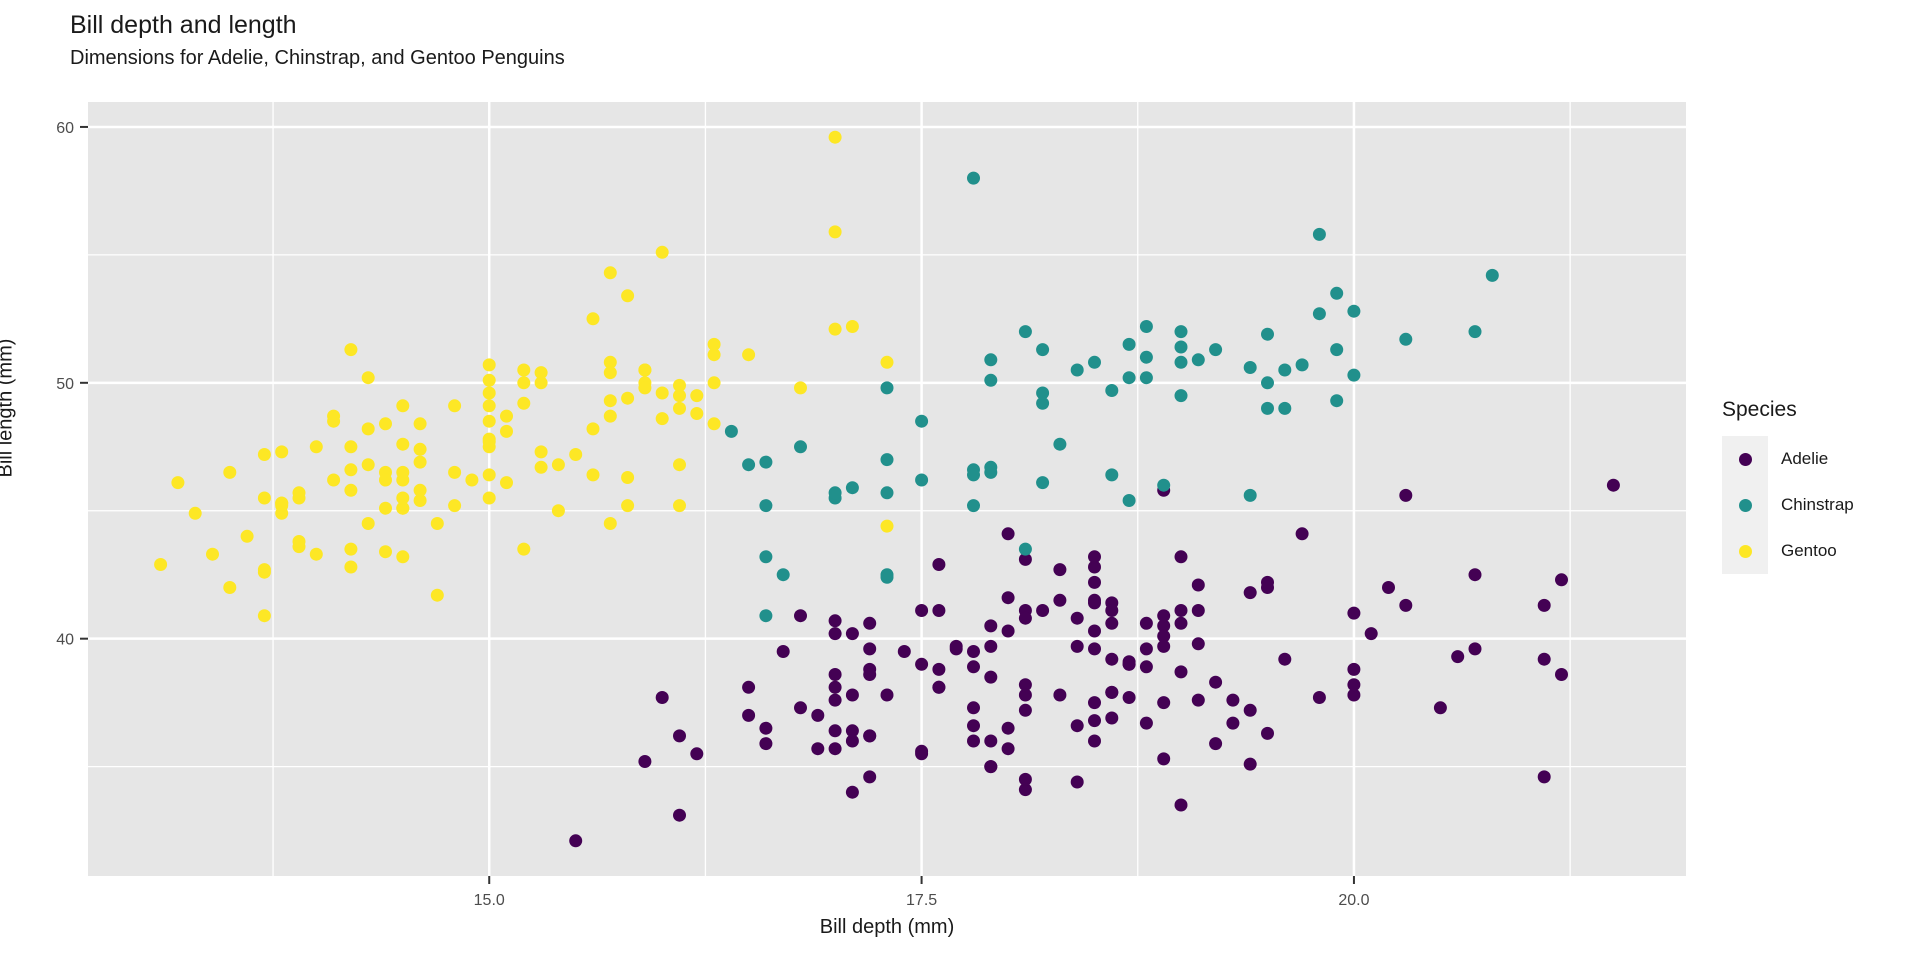 The image size is (1920, 960). What do you see at coordinates (1353, 900) in the screenshot?
I see `x-tick-label: 20.0` at bounding box center [1353, 900].